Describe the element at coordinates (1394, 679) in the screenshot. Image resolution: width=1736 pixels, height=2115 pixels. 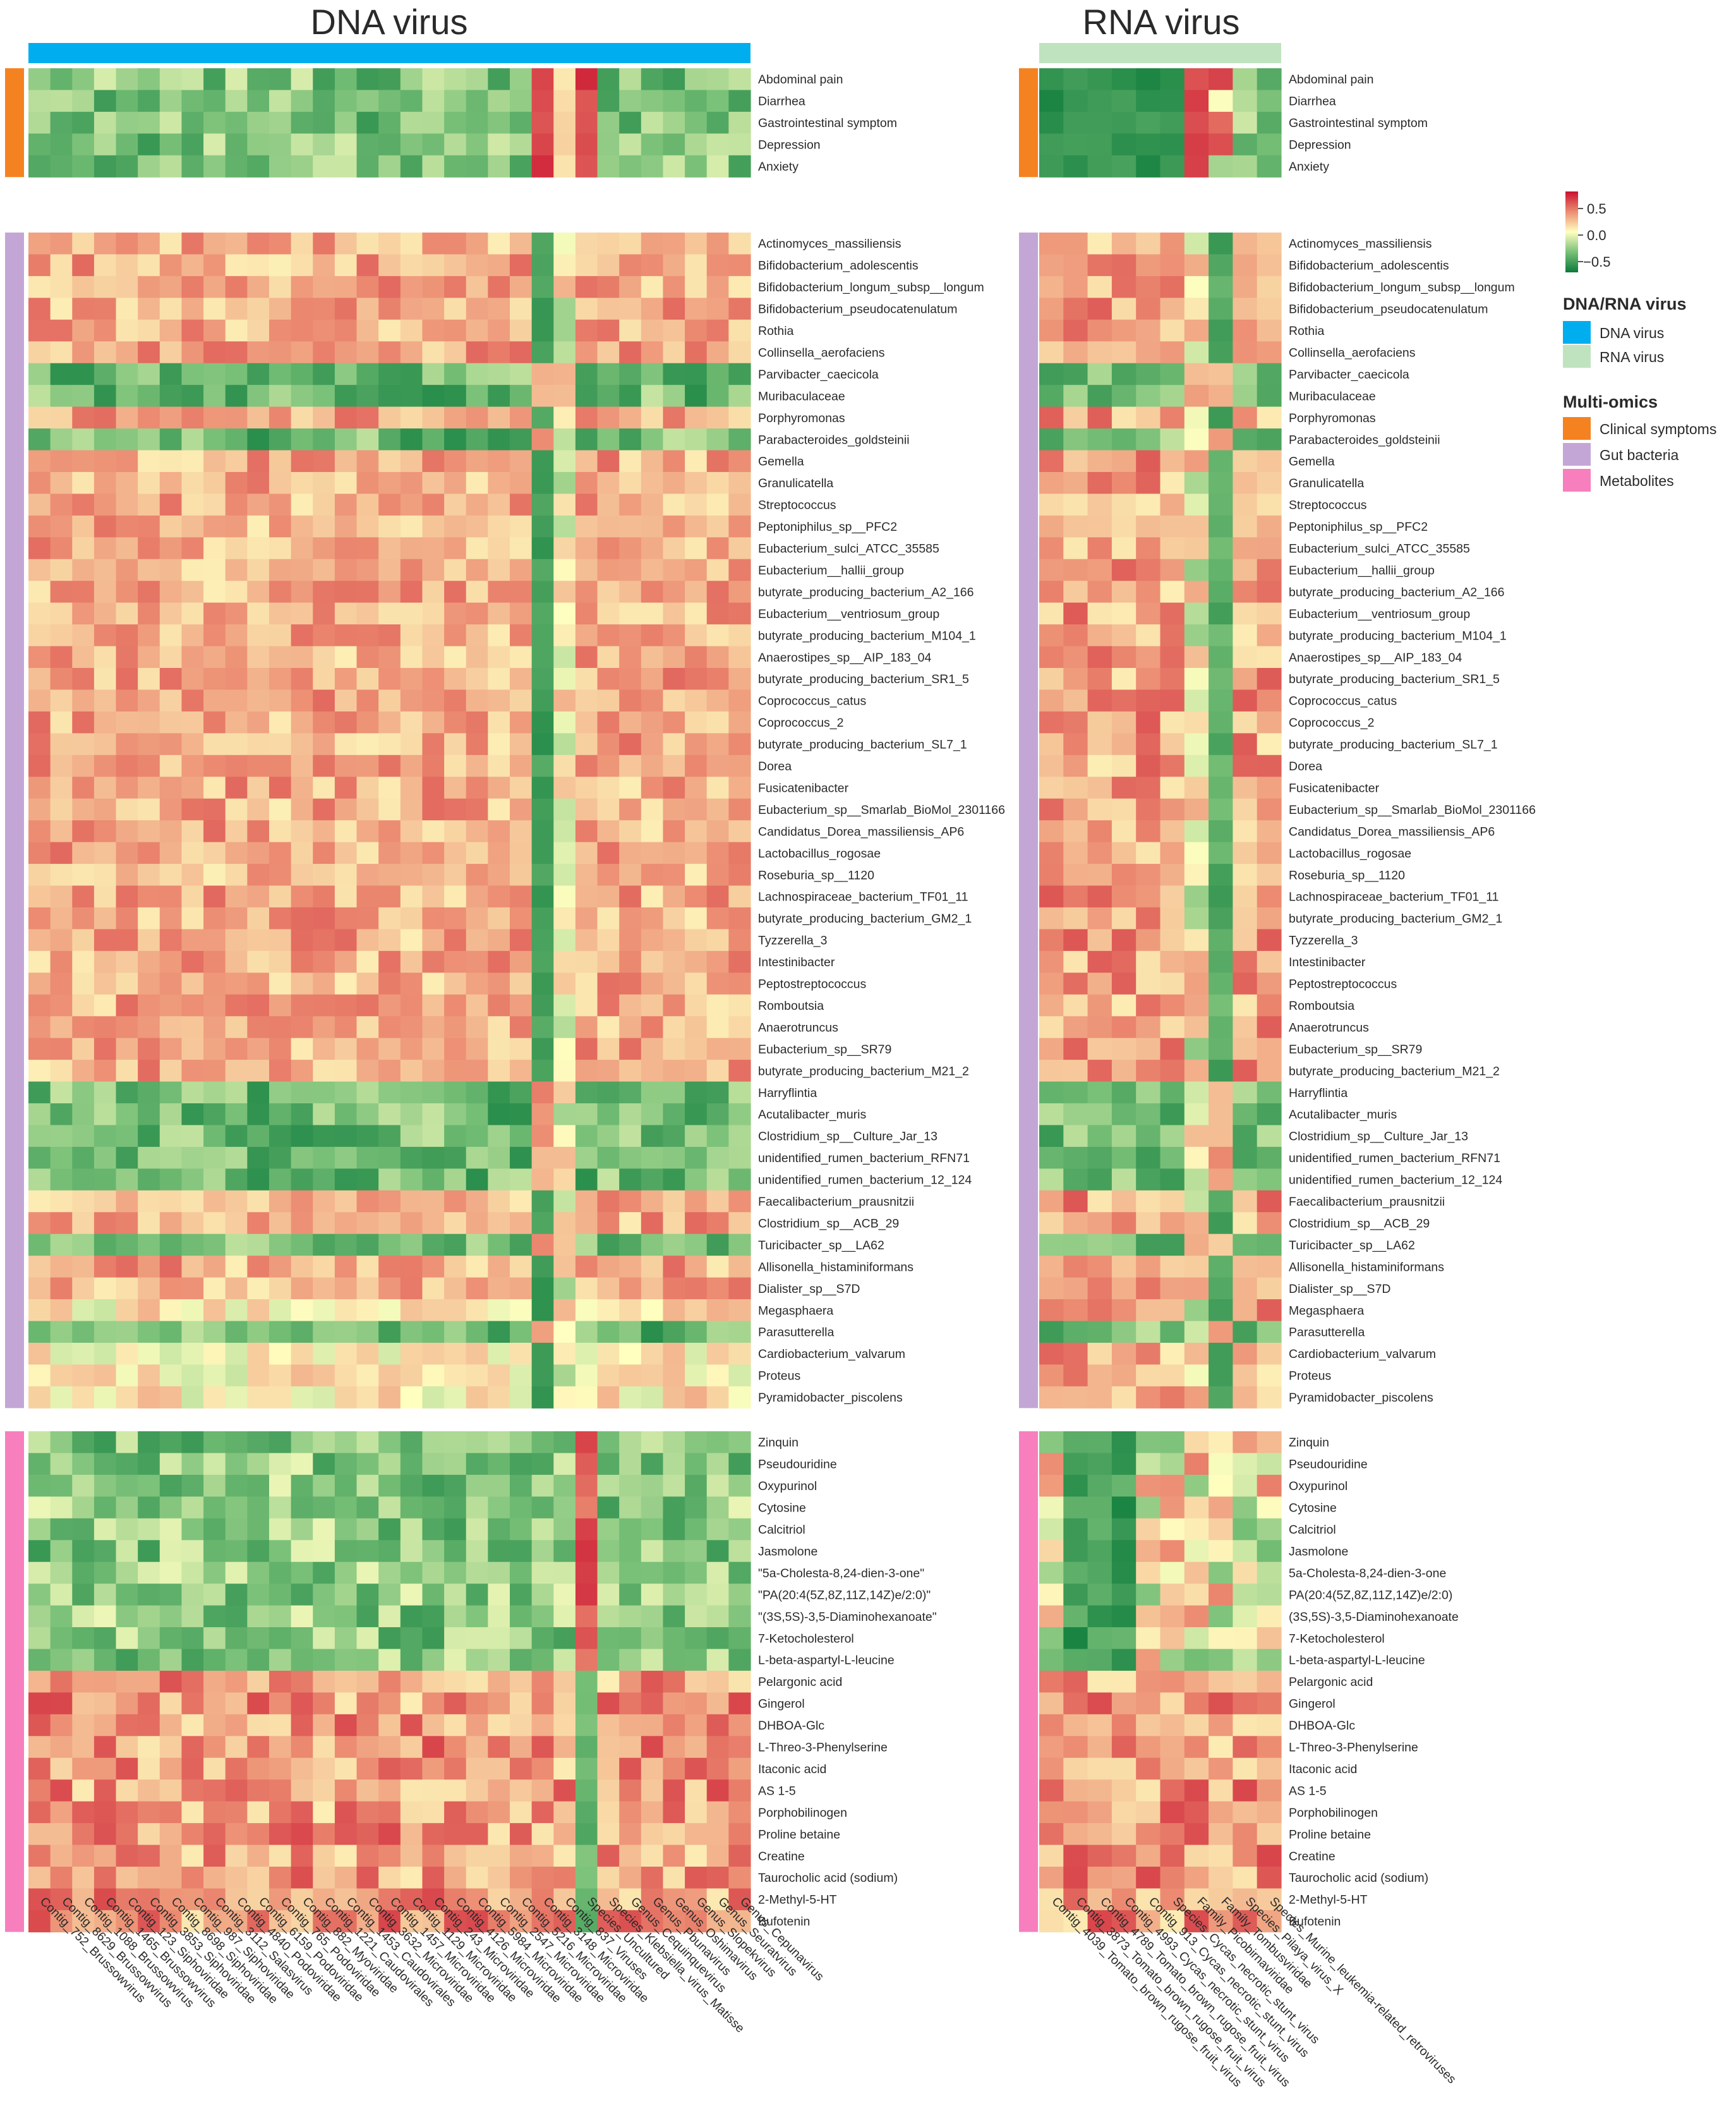
I see `row-label: butyrate_producing_bacterium_SR1_5` at that location.